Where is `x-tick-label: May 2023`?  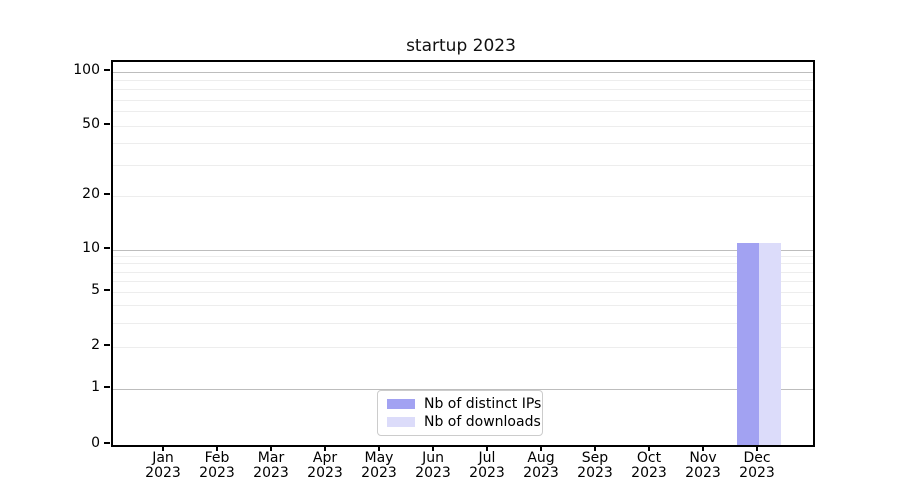 x-tick-label: May 2023 is located at coordinates (379, 465).